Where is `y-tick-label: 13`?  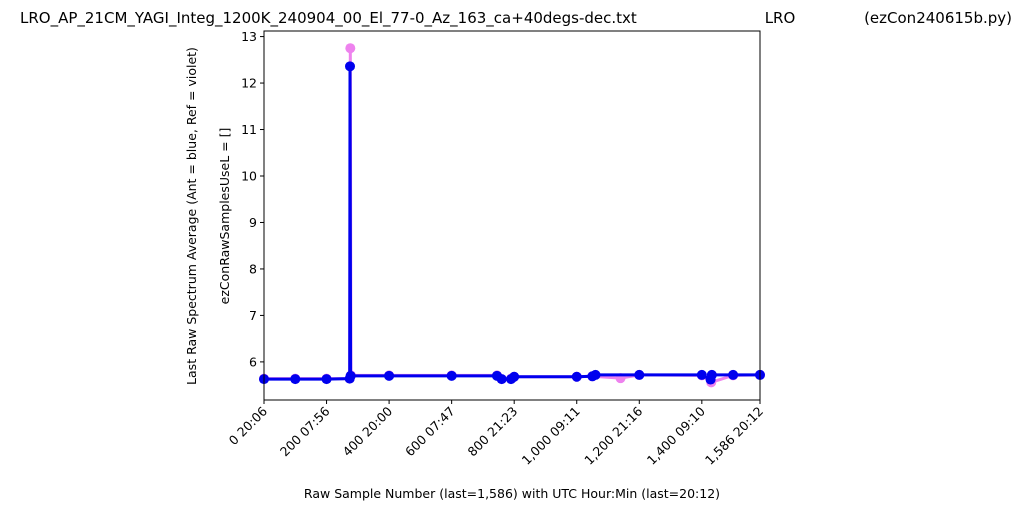 y-tick-label: 13 is located at coordinates (249, 36).